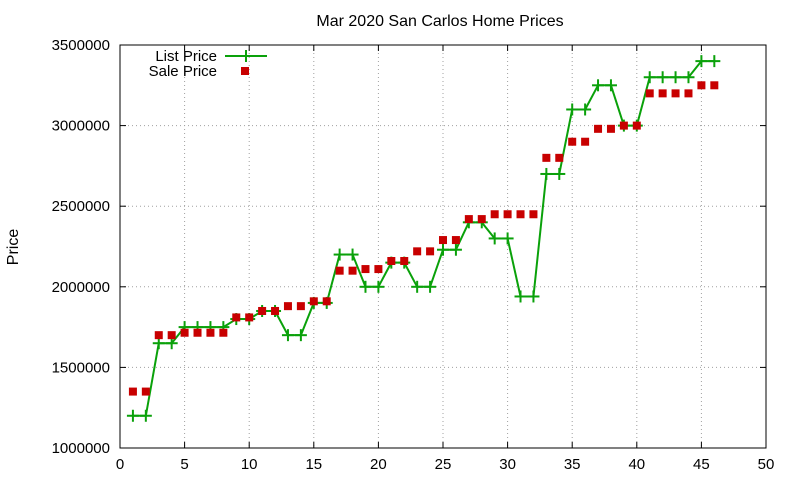 This screenshot has width=800, height=480. I want to click on legend-label-list-price: List Price, so click(186, 56).